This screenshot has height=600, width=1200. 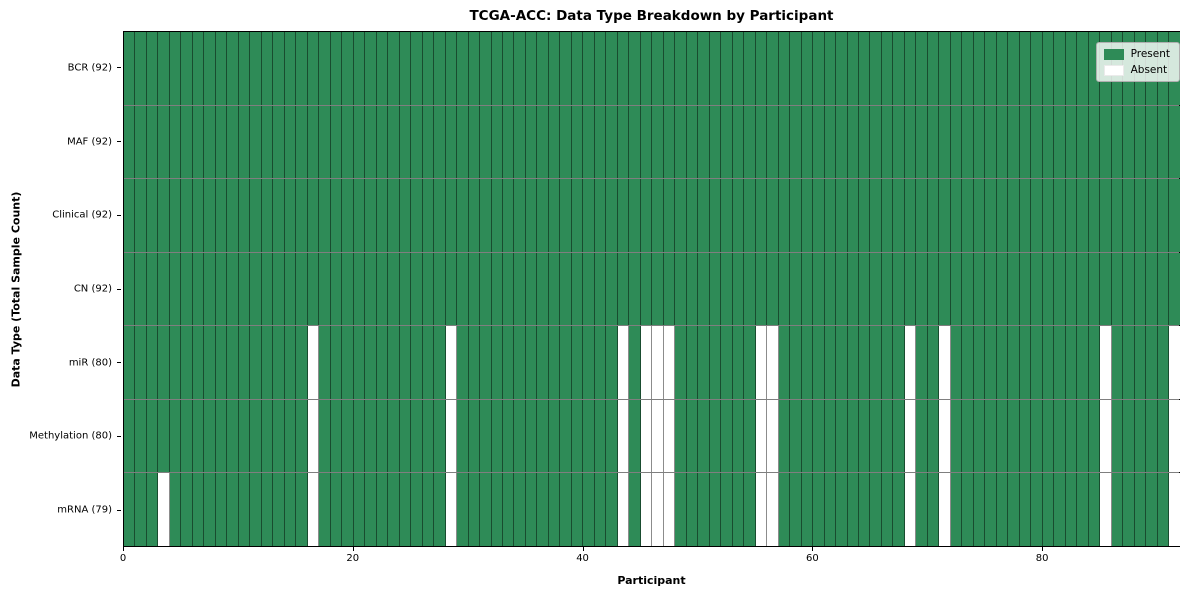 I want to click on y-tick-mark, so click(x=119, y=142).